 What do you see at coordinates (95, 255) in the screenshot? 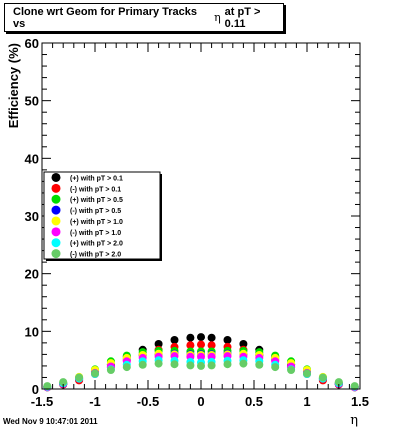
I see `legend-label: (-) with pT > 2.0` at bounding box center [95, 255].